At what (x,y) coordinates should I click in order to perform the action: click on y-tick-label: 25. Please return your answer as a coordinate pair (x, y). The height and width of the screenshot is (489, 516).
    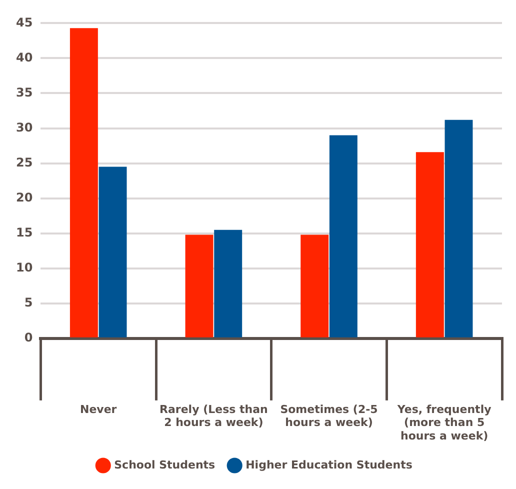
    Looking at the image, I should click on (24, 162).